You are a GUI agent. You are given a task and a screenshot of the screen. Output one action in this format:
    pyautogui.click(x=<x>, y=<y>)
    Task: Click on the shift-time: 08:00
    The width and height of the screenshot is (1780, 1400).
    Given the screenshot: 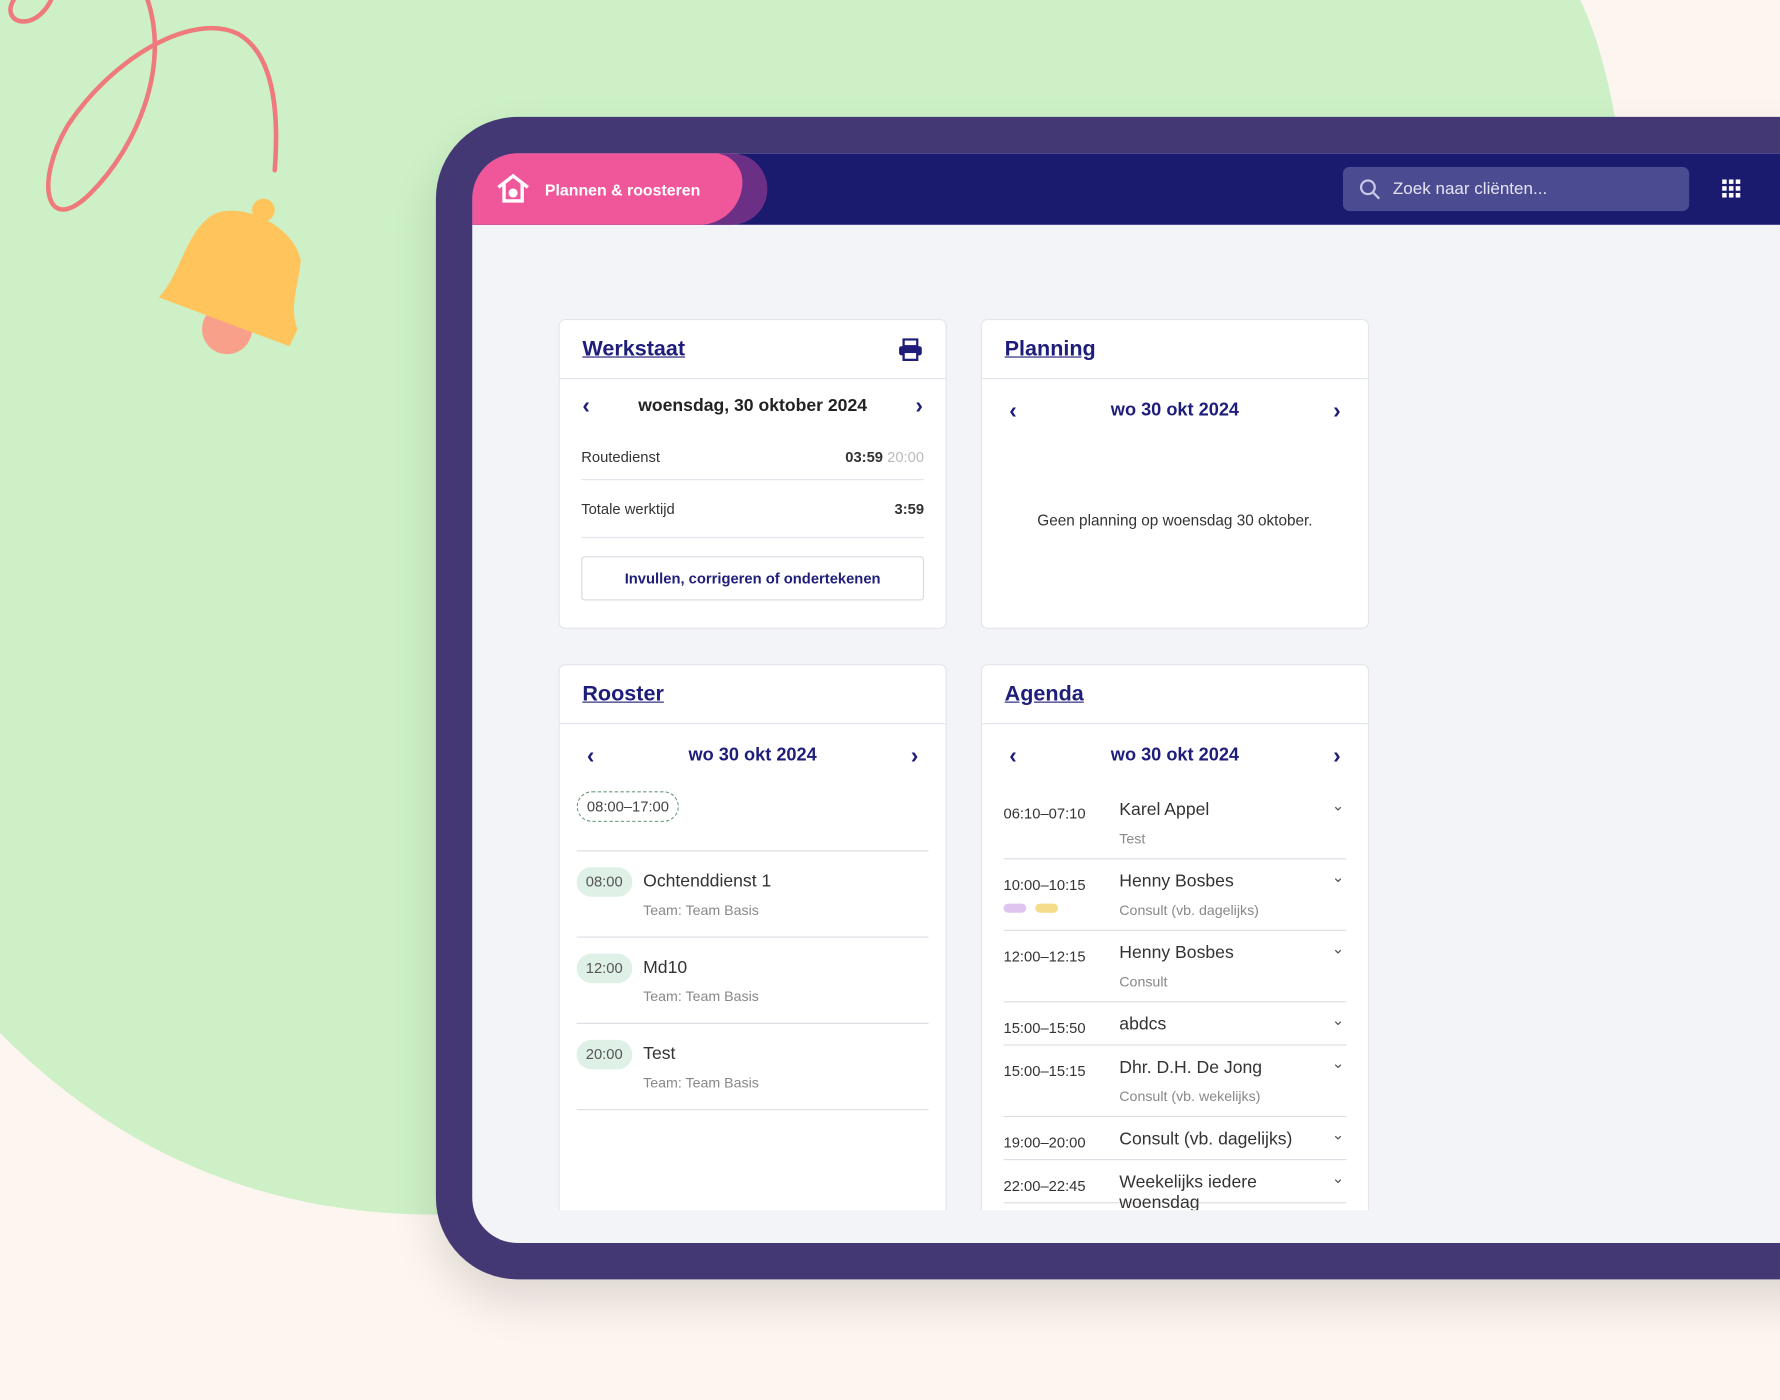 What is the action you would take?
    pyautogui.click(x=604, y=882)
    